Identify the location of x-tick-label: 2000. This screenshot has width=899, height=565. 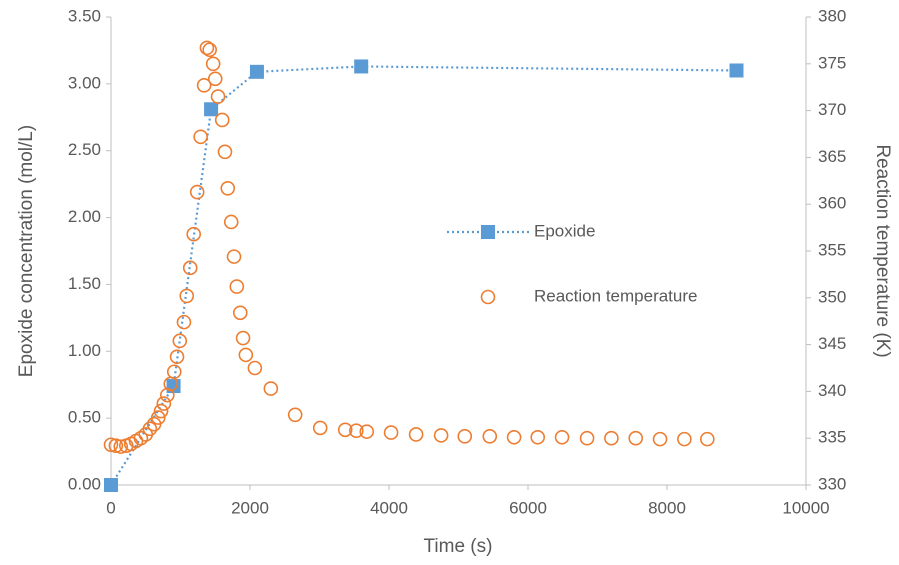
(250, 507).